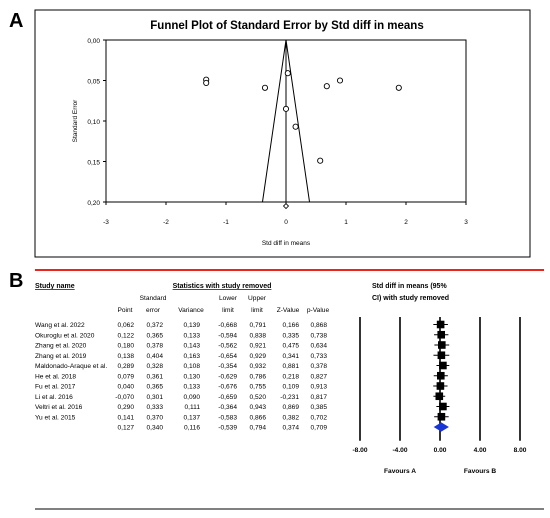  I want to click on cell-lower: -0,654, so click(227, 356).